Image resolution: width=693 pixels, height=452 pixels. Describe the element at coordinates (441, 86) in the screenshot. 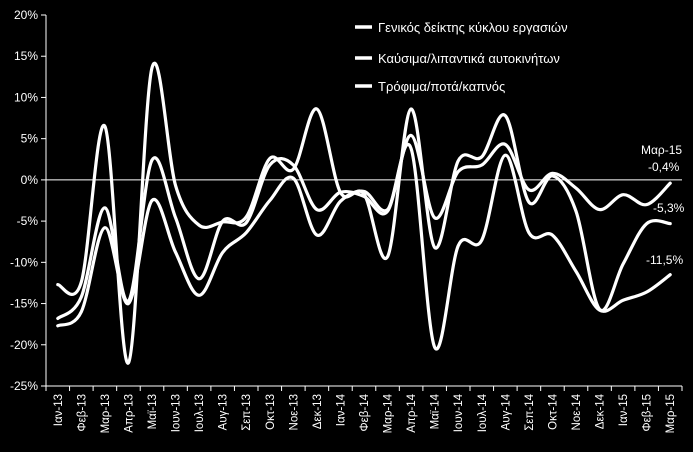

I see `legend-label: Τρόφιμα/ποτά/καπνός` at that location.